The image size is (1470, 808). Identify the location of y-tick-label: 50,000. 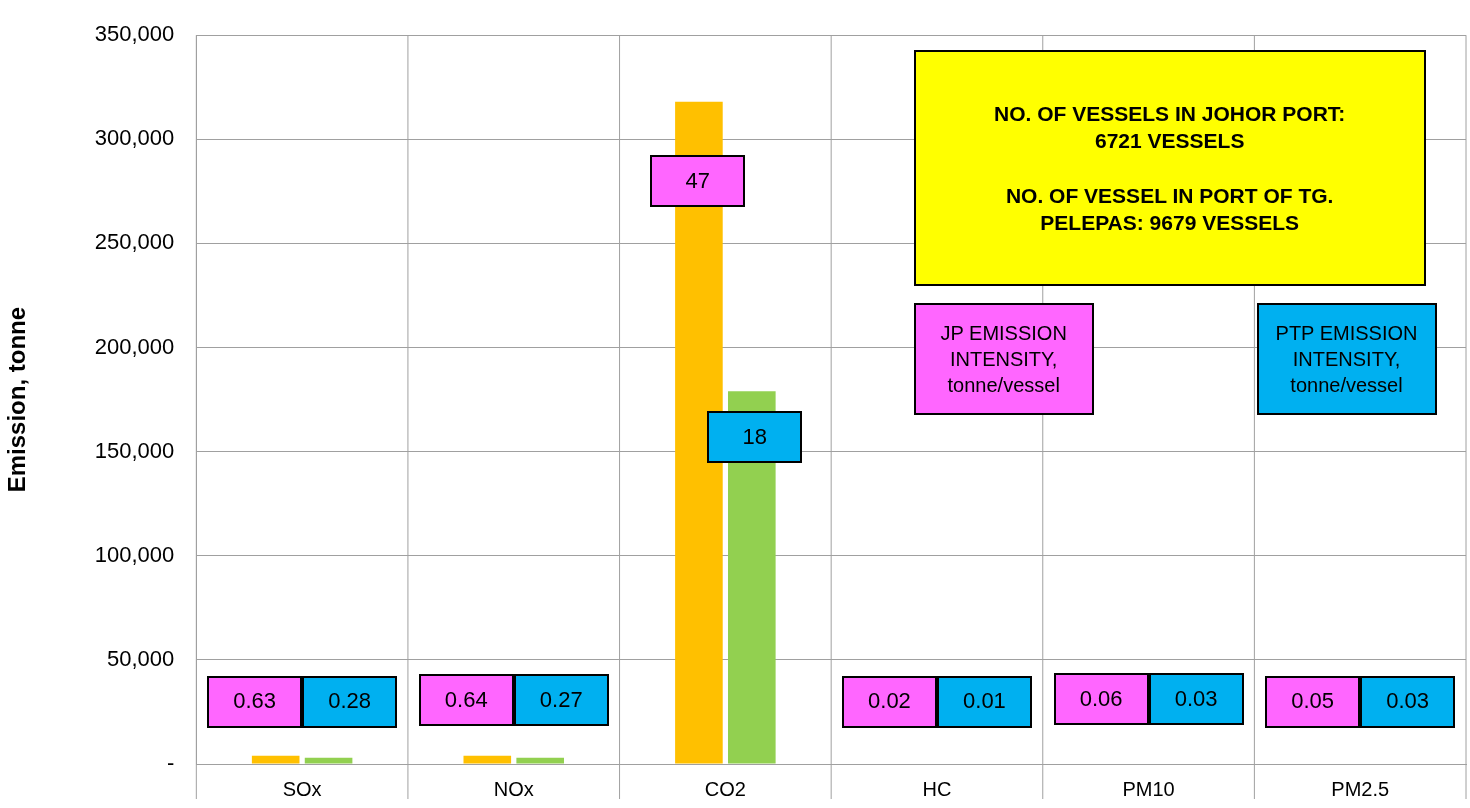
(141, 658).